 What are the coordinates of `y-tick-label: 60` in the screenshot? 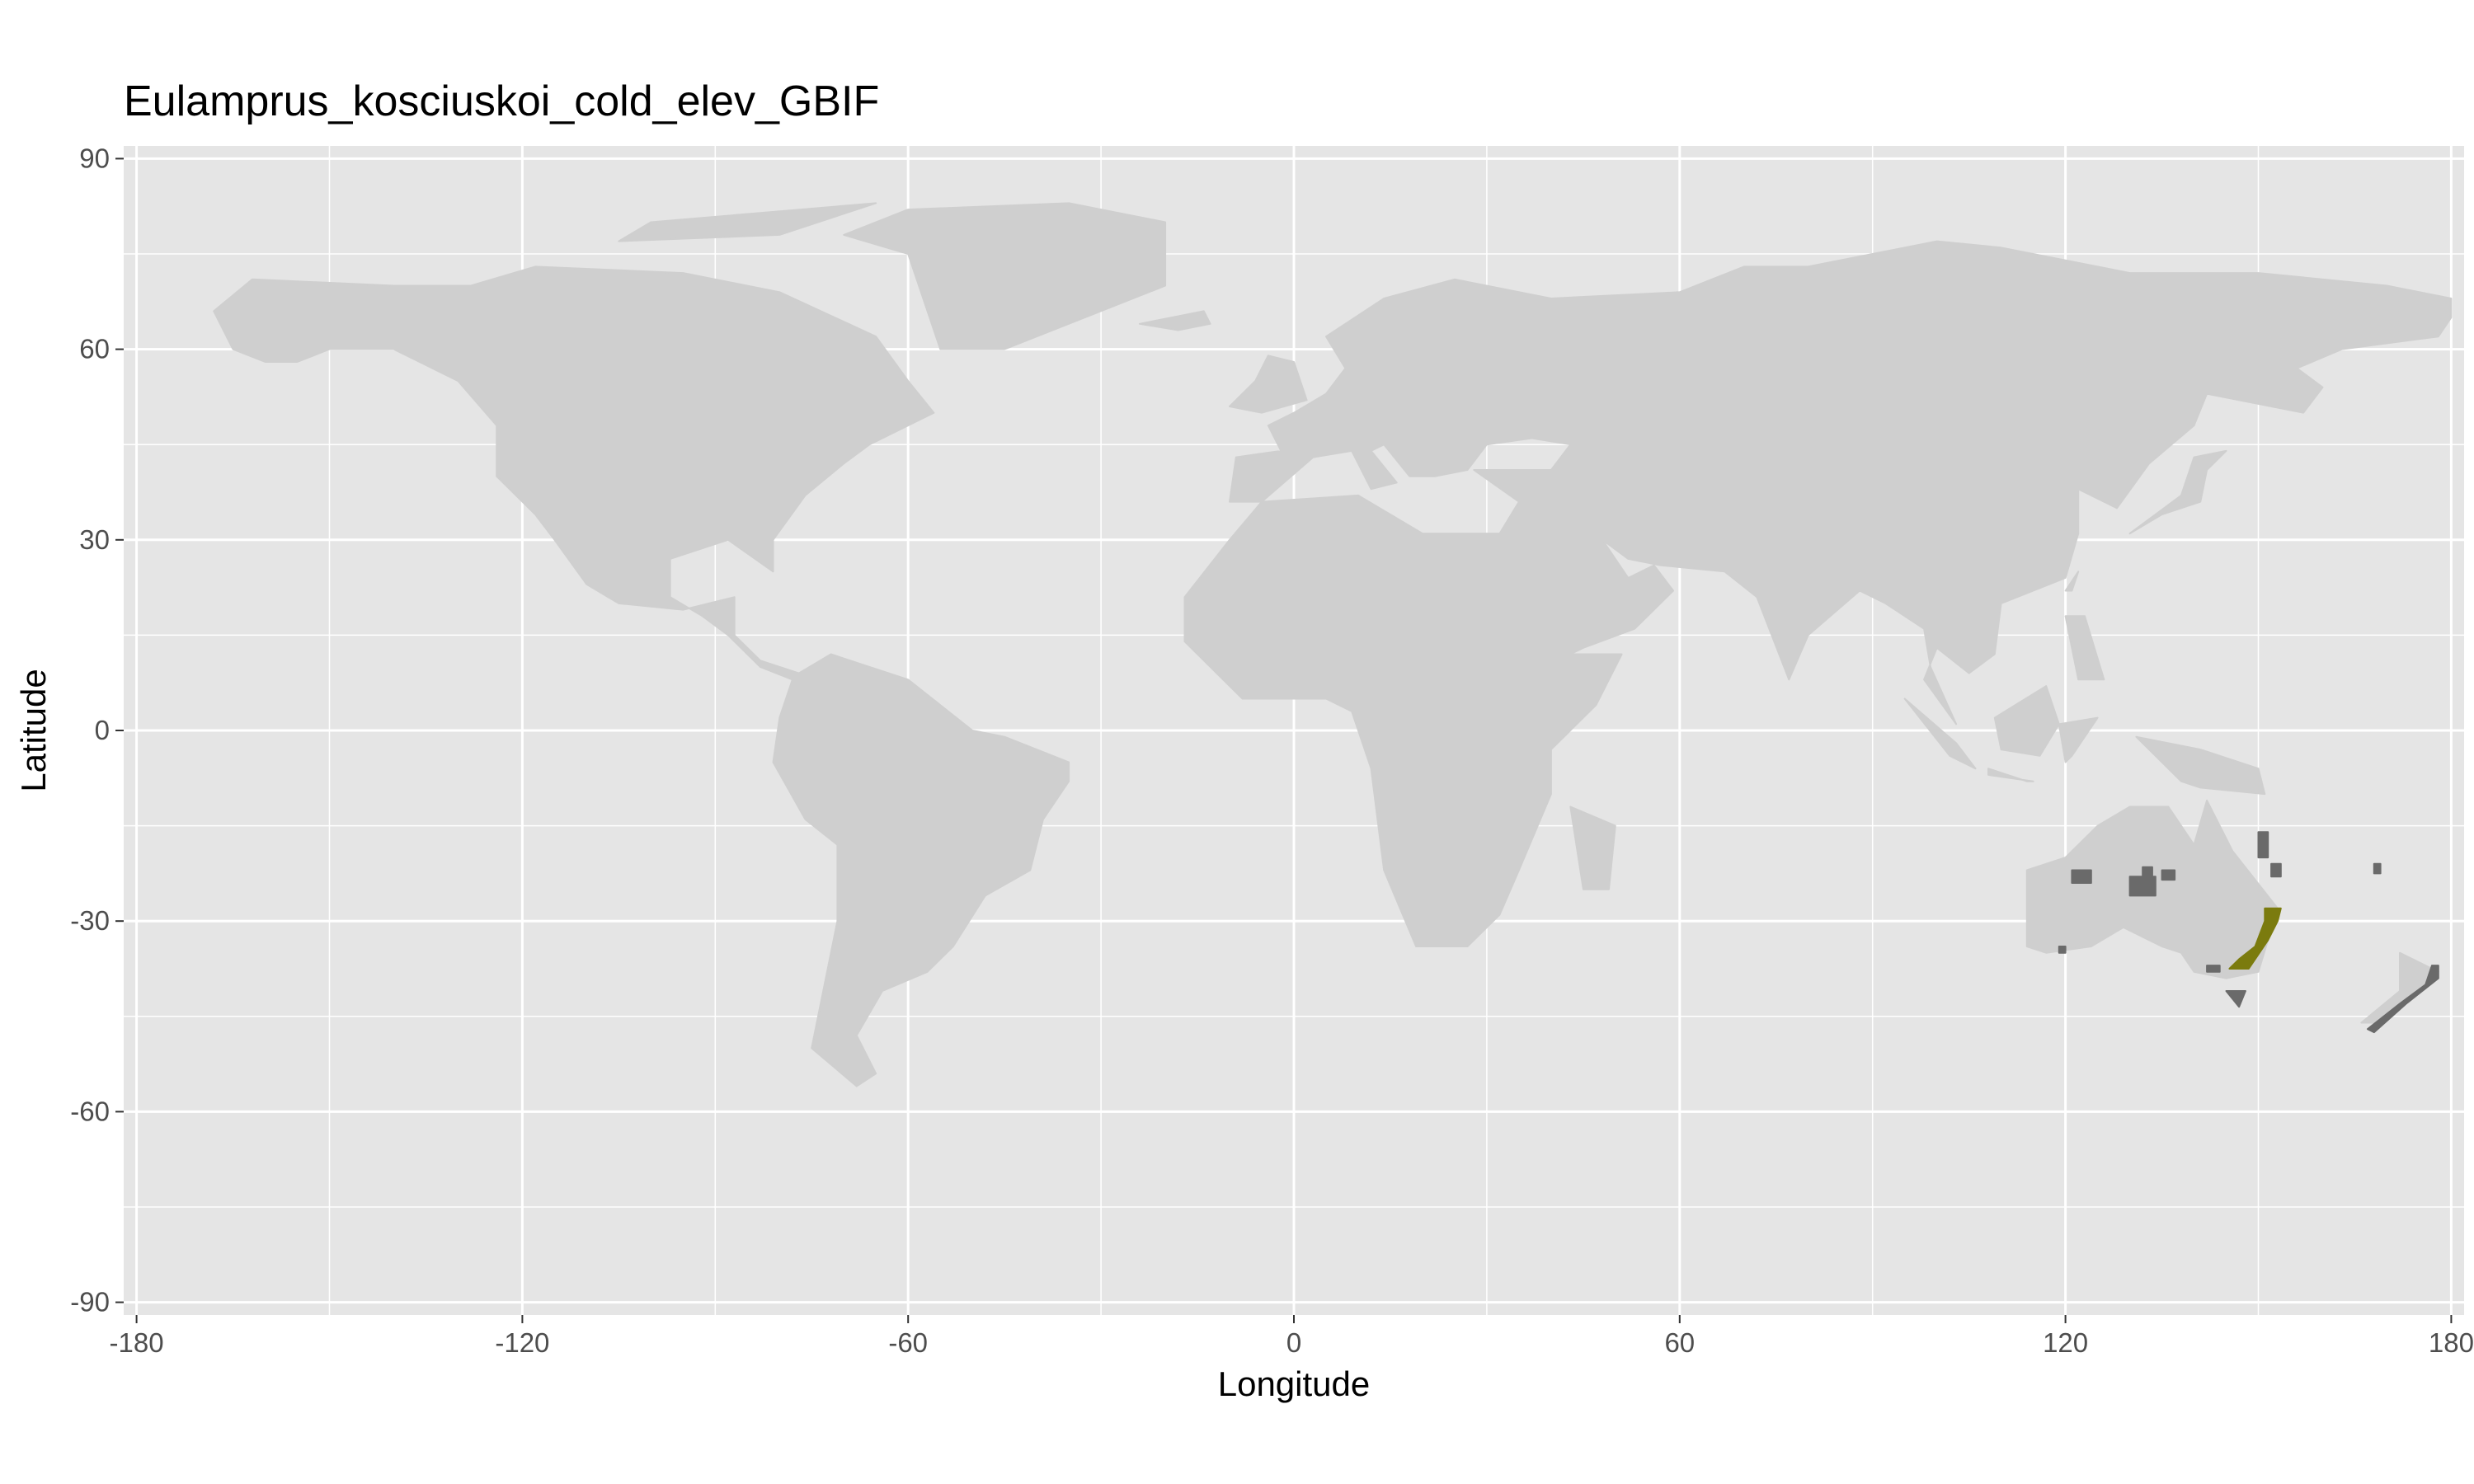 It's located at (94, 349).